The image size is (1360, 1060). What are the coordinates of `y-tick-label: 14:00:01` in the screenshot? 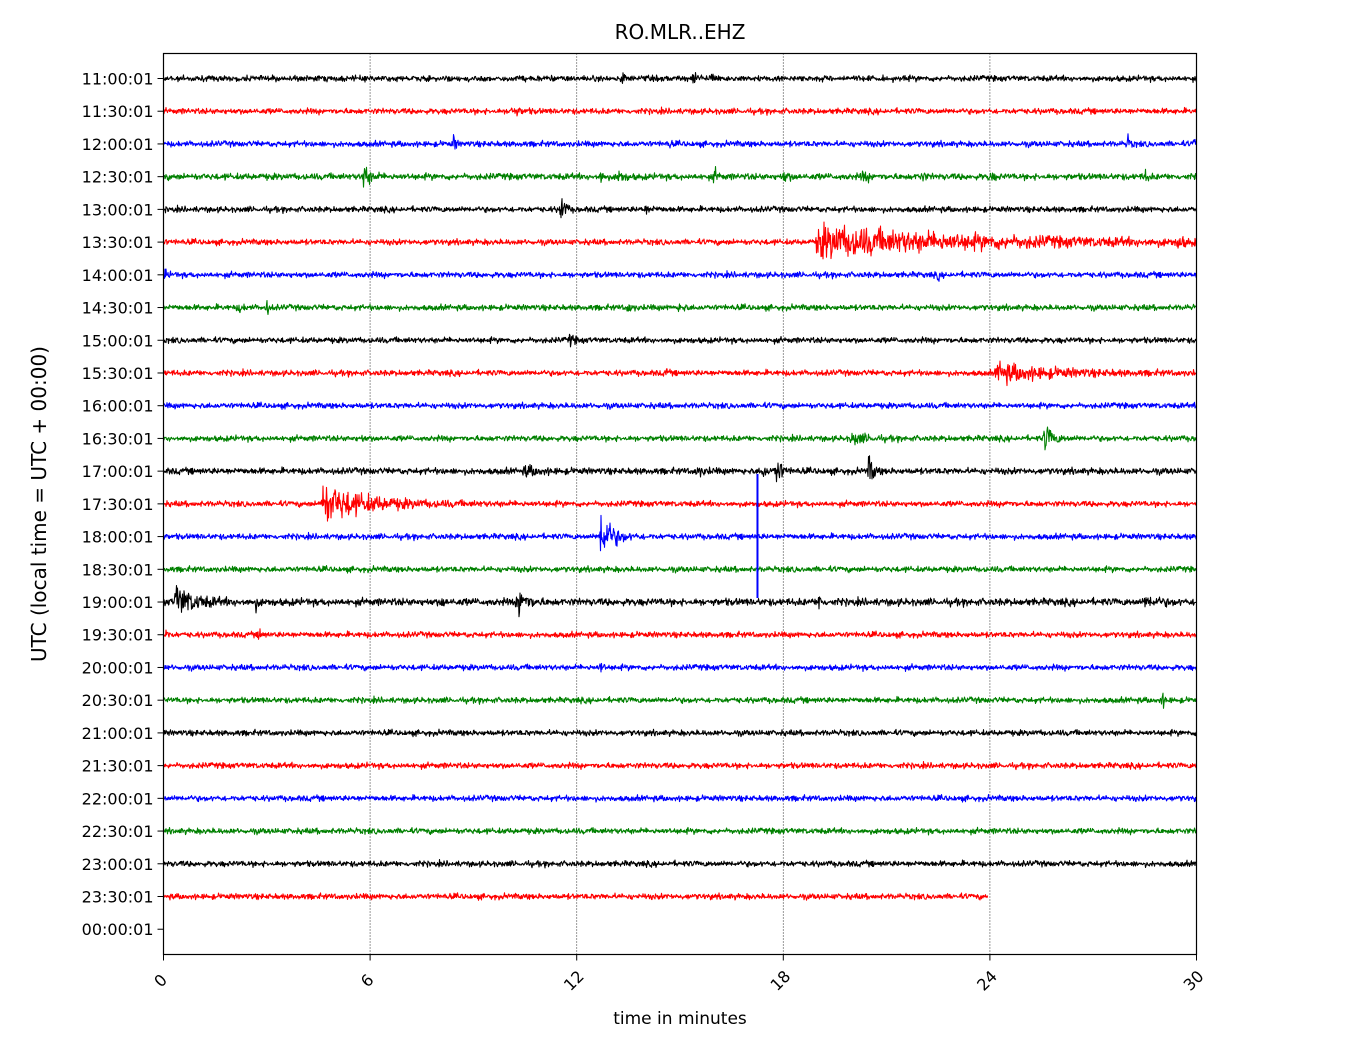 It's located at (118, 275).